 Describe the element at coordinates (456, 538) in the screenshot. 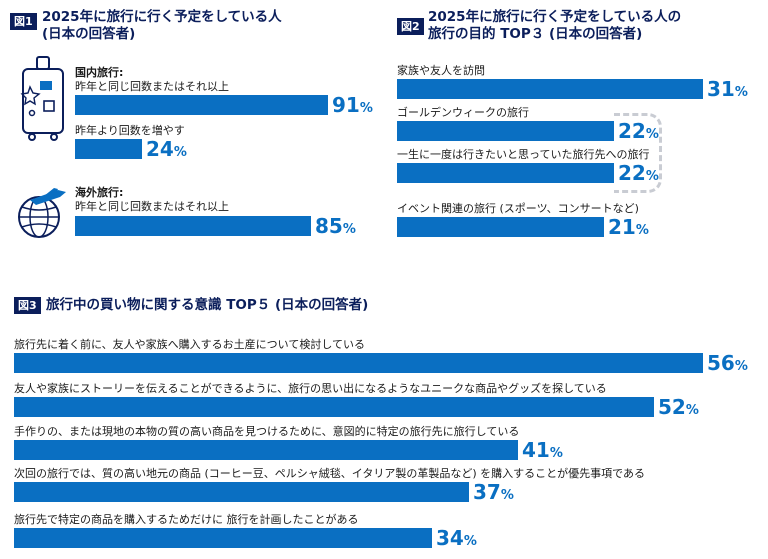

I see `bar-value-label: 34%` at that location.